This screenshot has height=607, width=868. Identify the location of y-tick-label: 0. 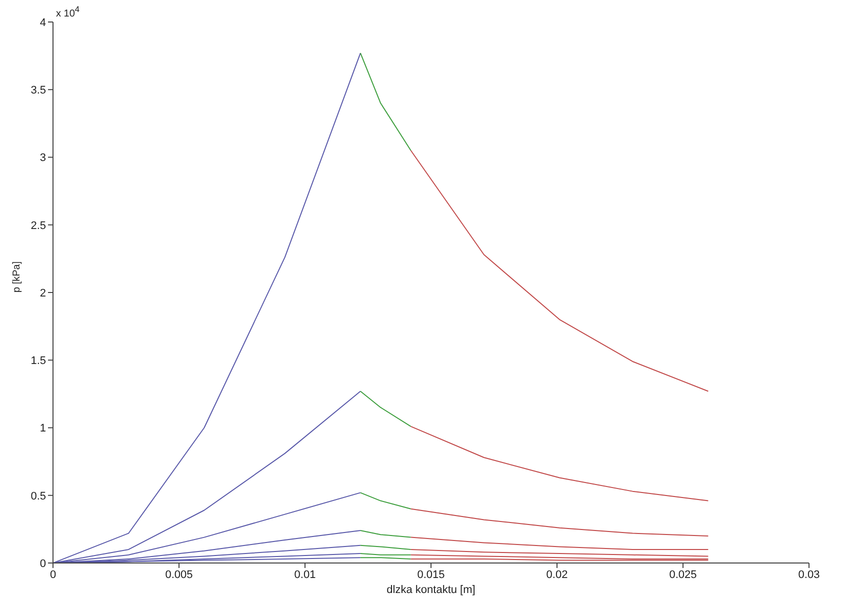
(43, 564).